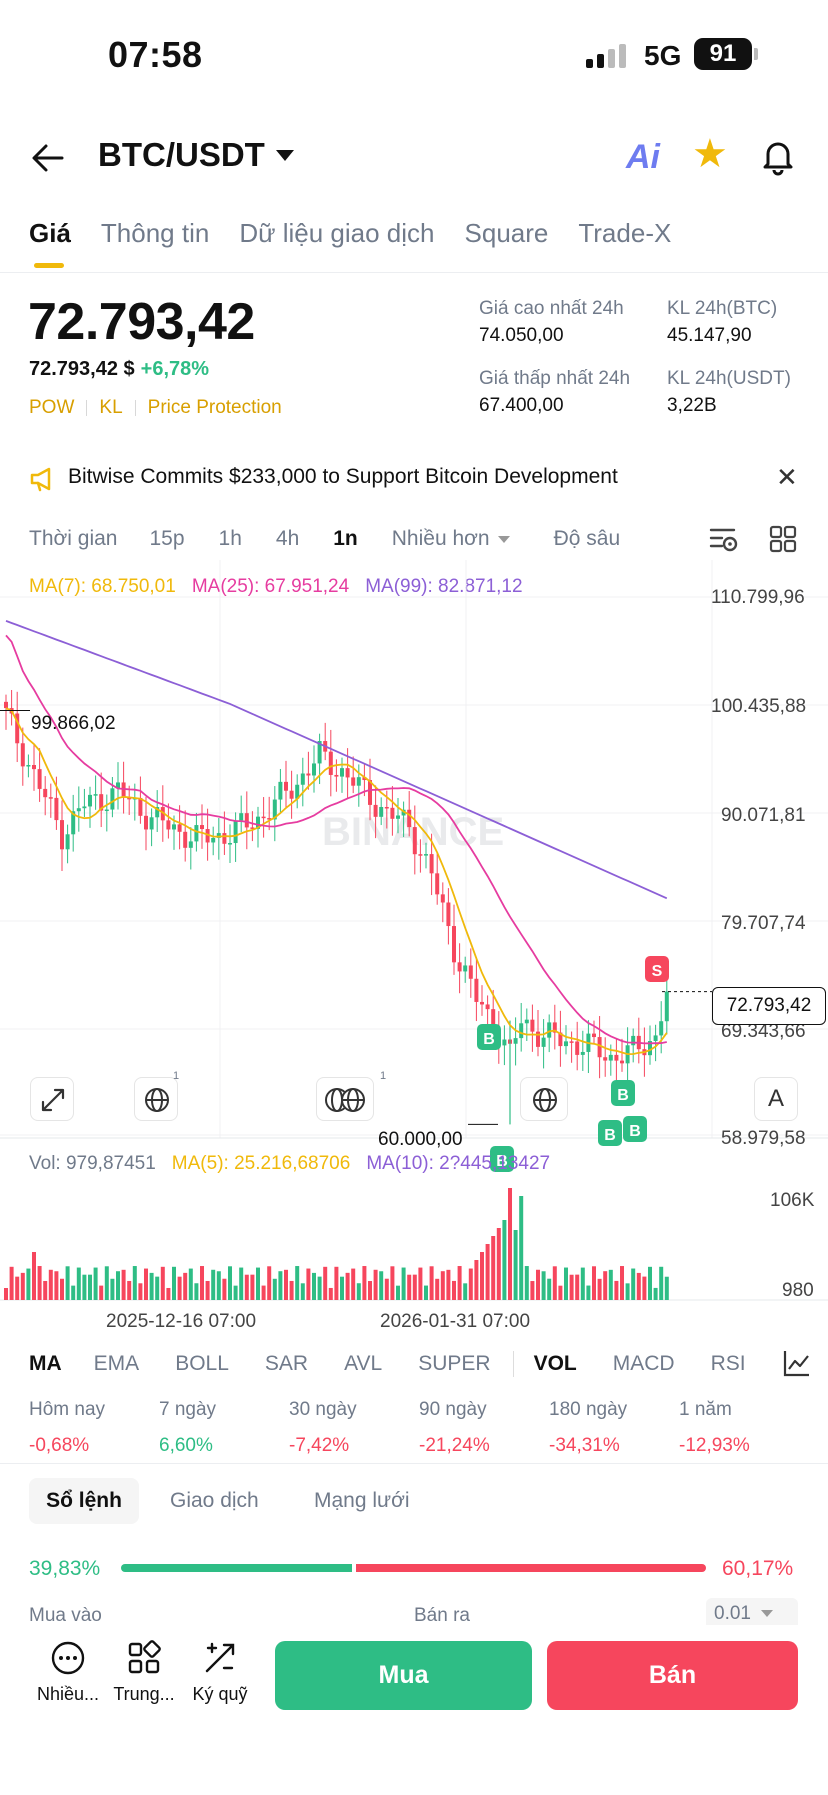  What do you see at coordinates (155, 54) in the screenshot?
I see `status-time: 07:58` at bounding box center [155, 54].